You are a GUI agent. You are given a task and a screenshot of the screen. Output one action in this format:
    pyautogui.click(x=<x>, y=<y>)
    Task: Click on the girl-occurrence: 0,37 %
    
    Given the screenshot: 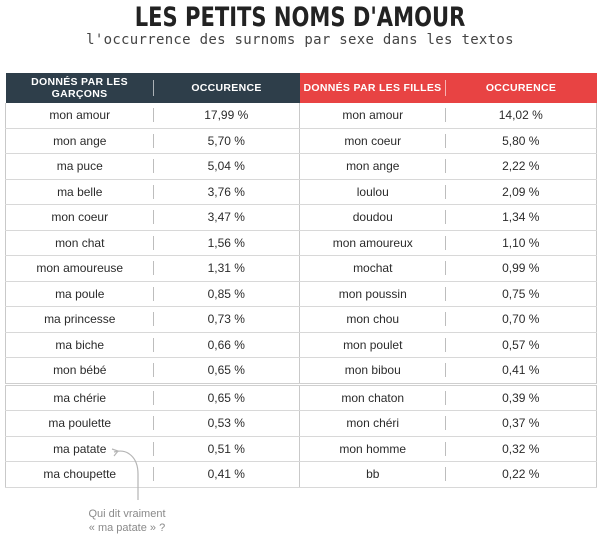 What is the action you would take?
    pyautogui.click(x=521, y=423)
    